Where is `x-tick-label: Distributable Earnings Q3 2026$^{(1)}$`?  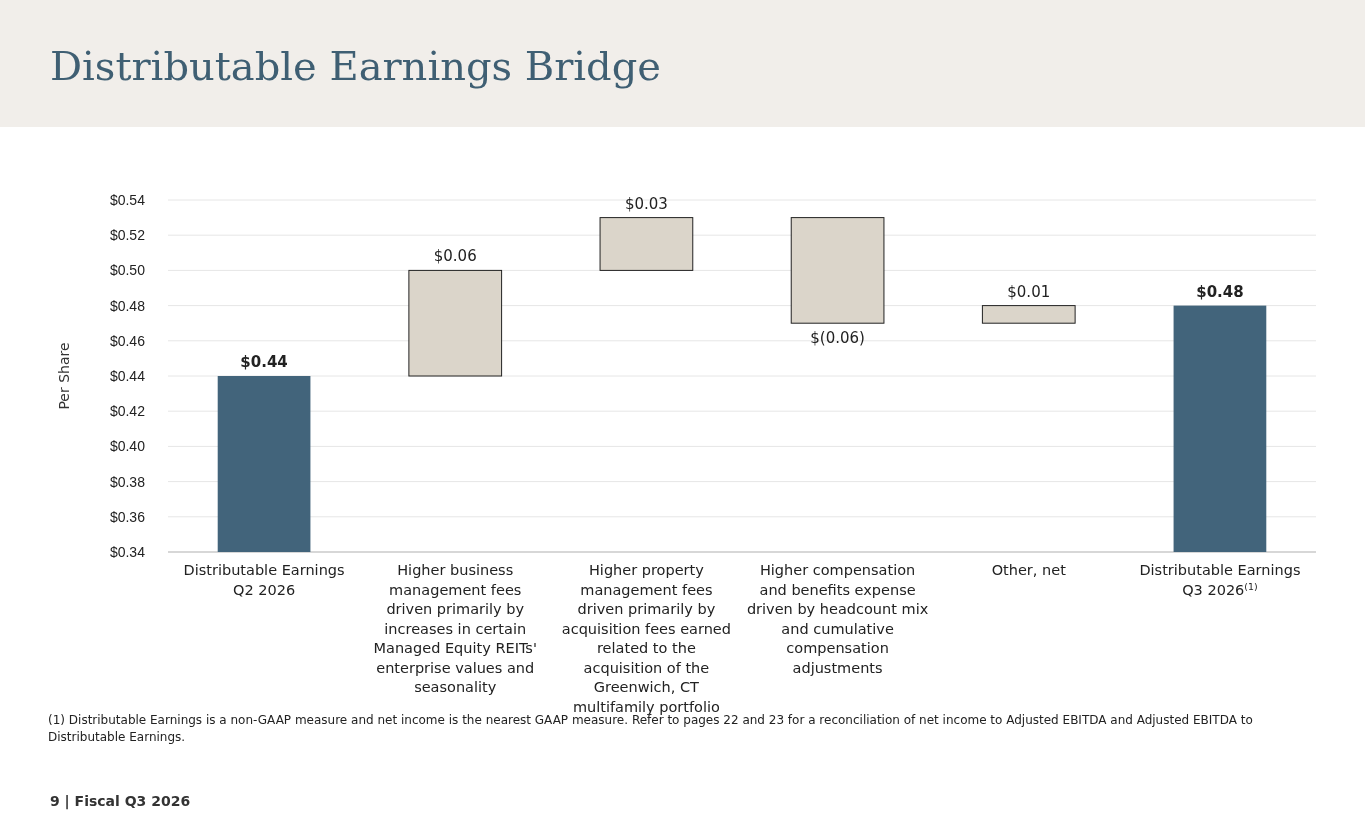 x-tick-label: Distributable Earnings Q3 2026$^{(1)}$ is located at coordinates (1220, 580).